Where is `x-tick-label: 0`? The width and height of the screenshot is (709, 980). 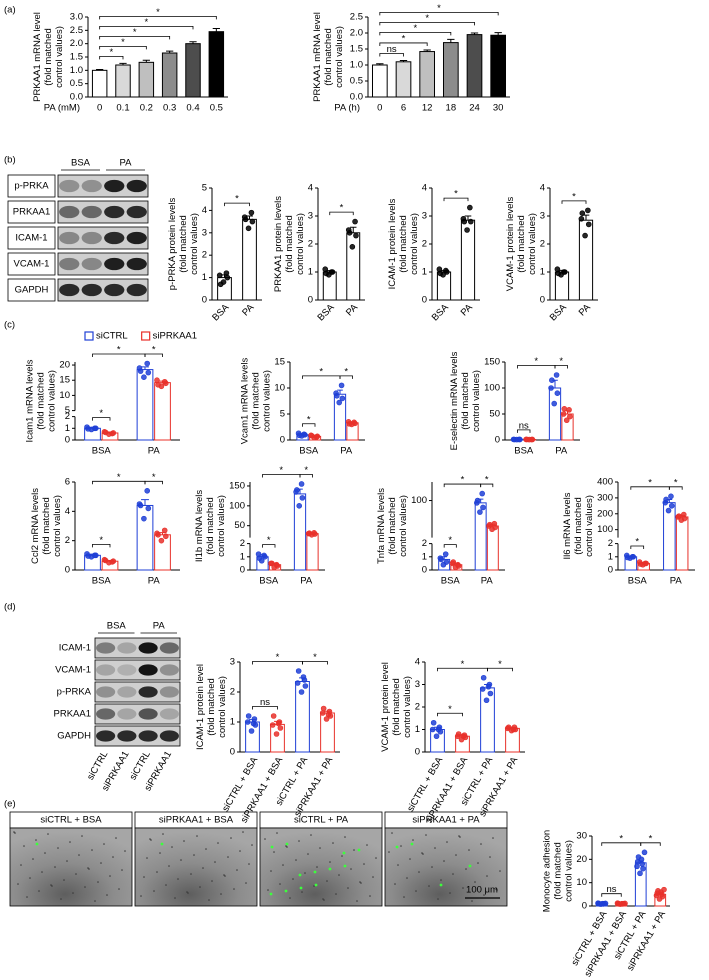
x-tick-label: 0 is located at coordinates (379, 108).